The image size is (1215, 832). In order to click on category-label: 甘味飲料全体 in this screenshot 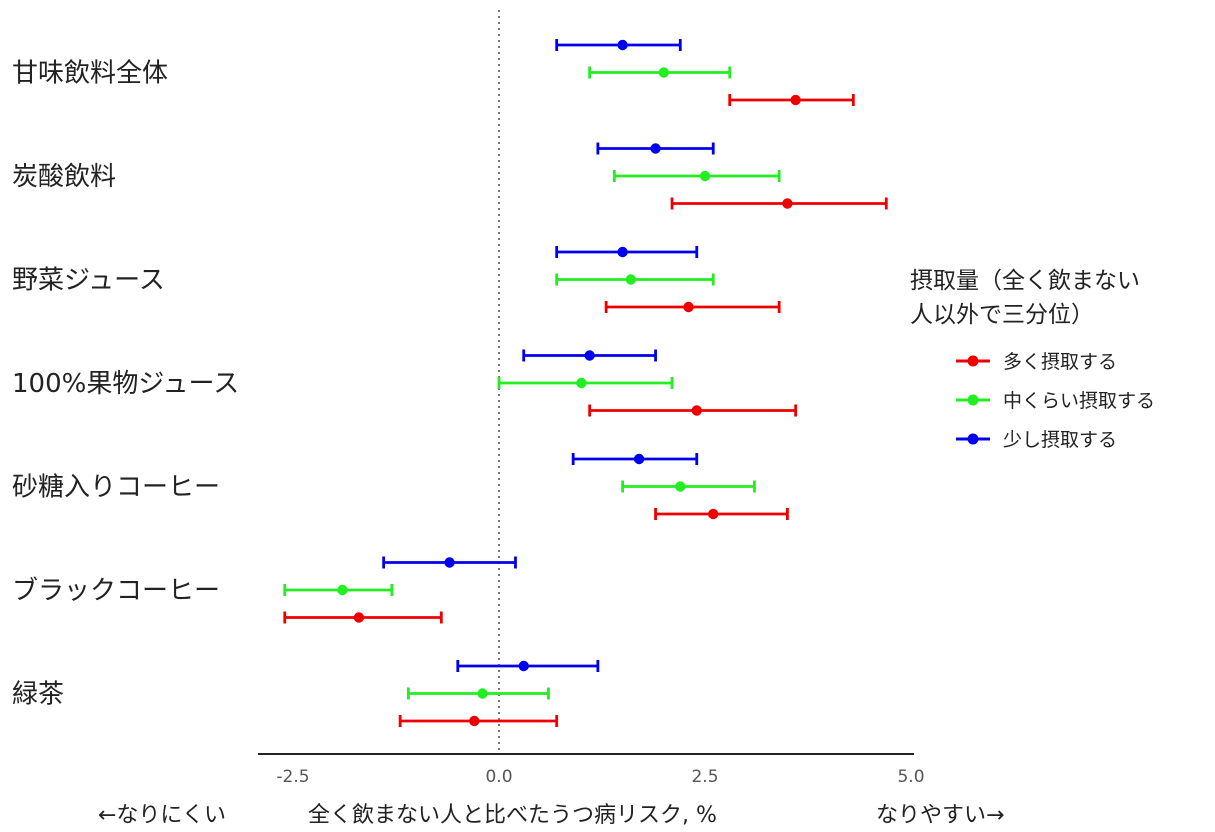, I will do `click(90, 74)`.